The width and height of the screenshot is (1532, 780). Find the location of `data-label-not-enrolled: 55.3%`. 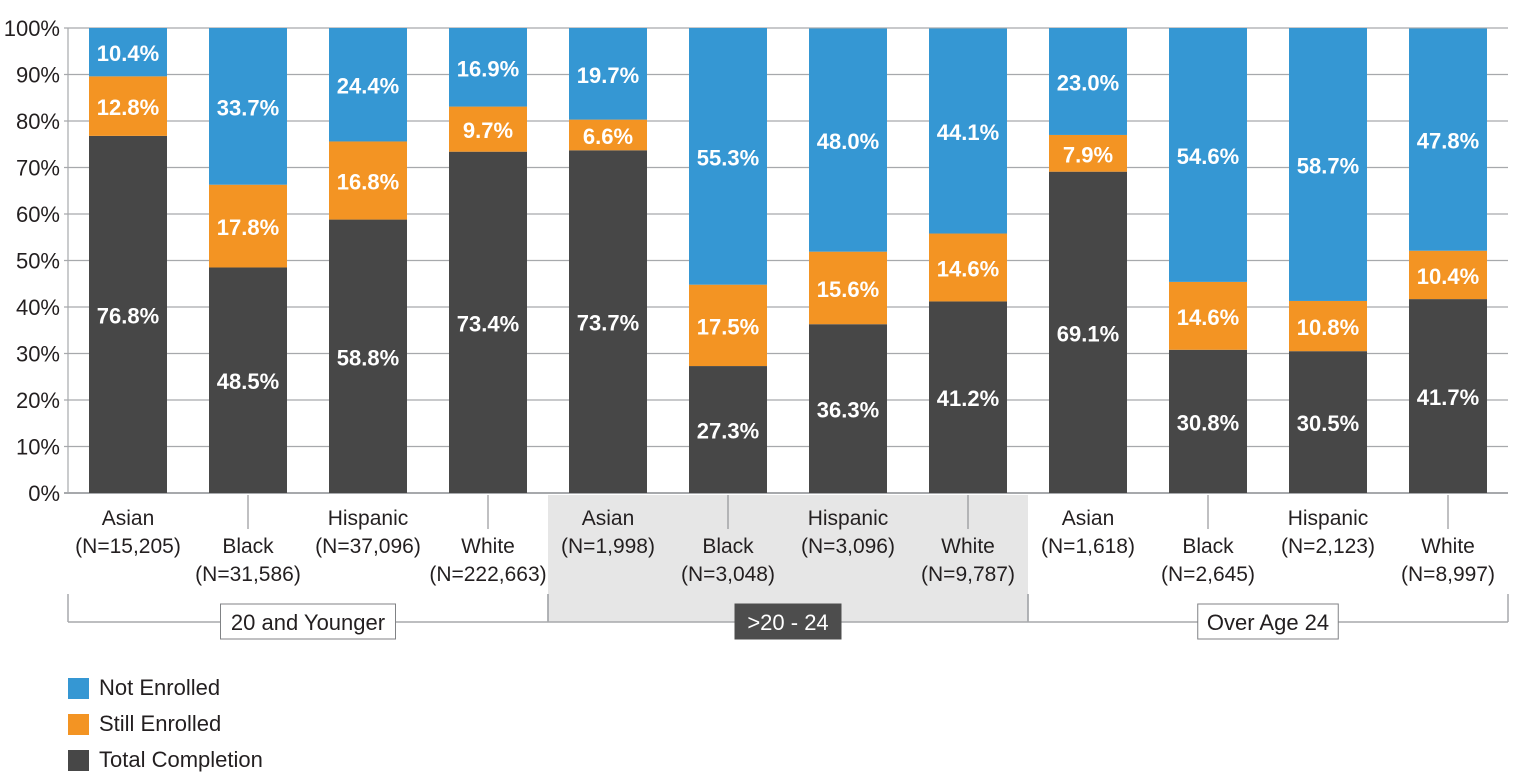

data-label-not-enrolled: 55.3% is located at coordinates (728, 157).